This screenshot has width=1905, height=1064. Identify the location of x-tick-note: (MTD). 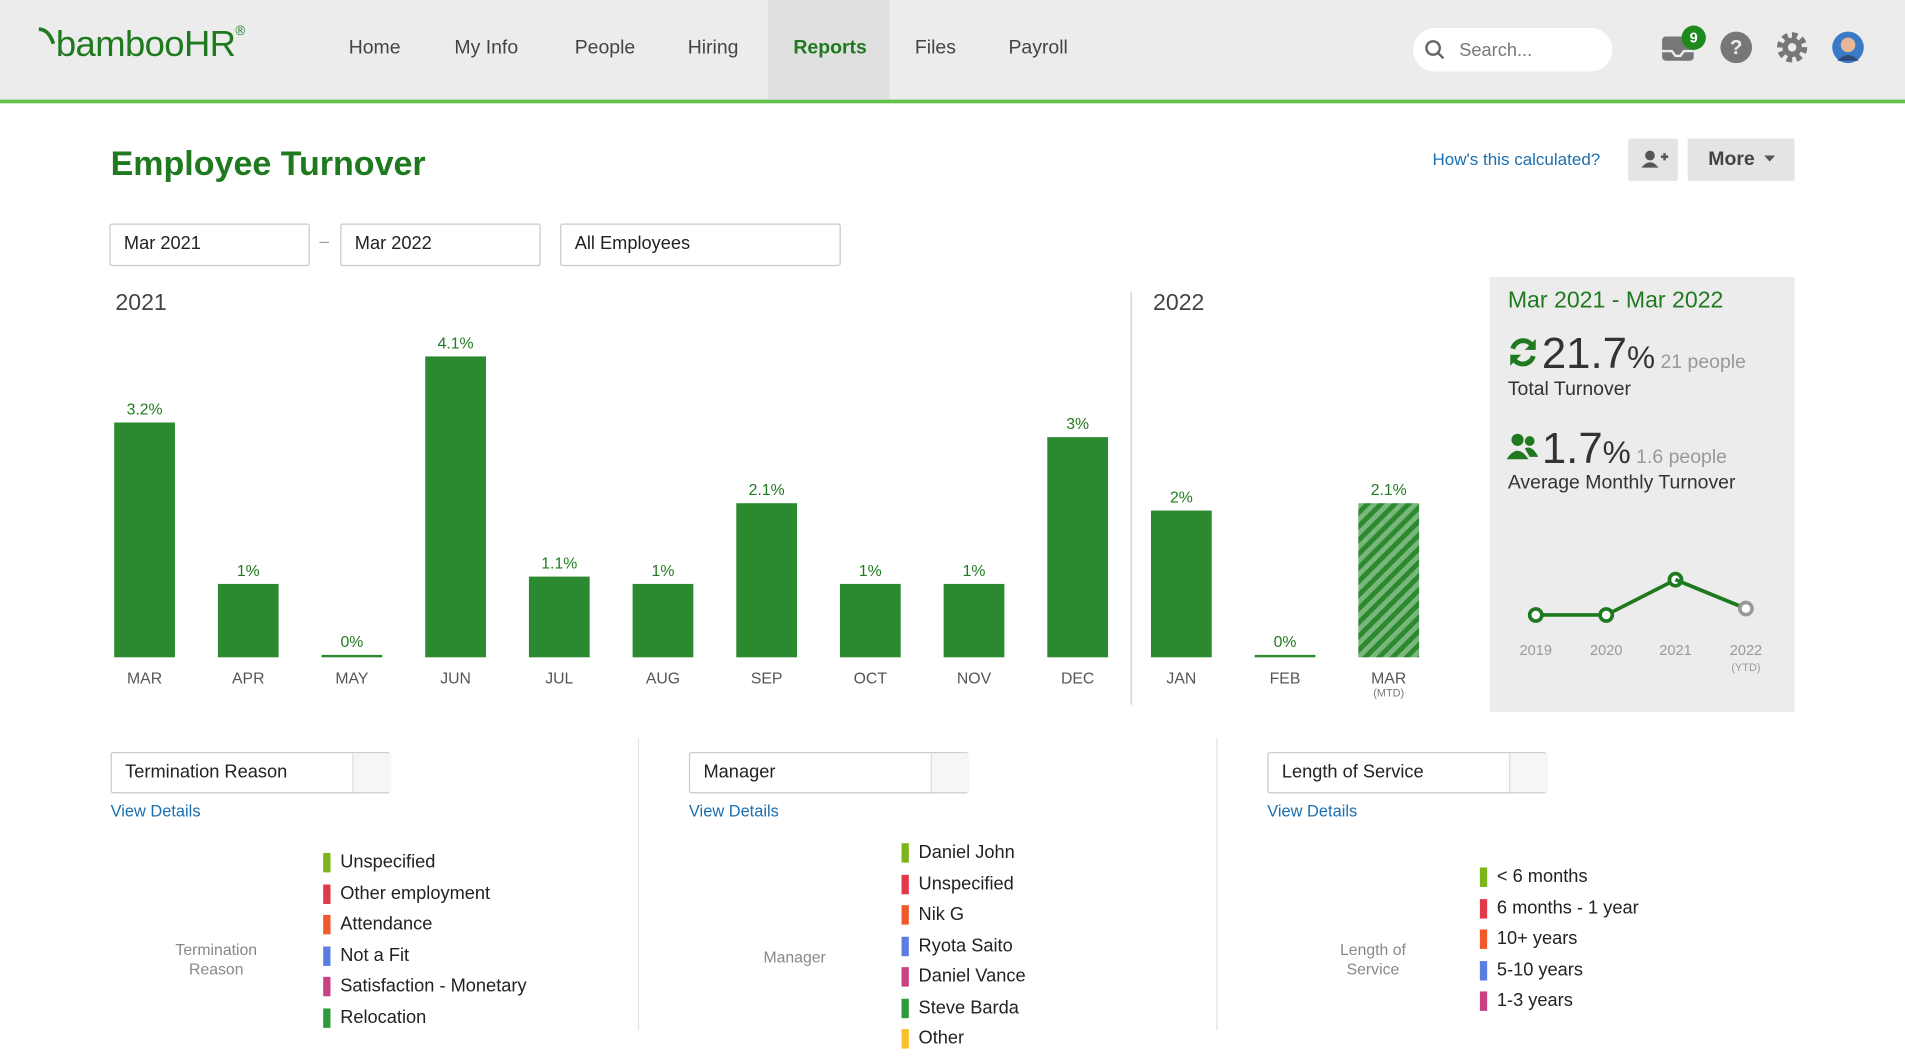
(1388, 694).